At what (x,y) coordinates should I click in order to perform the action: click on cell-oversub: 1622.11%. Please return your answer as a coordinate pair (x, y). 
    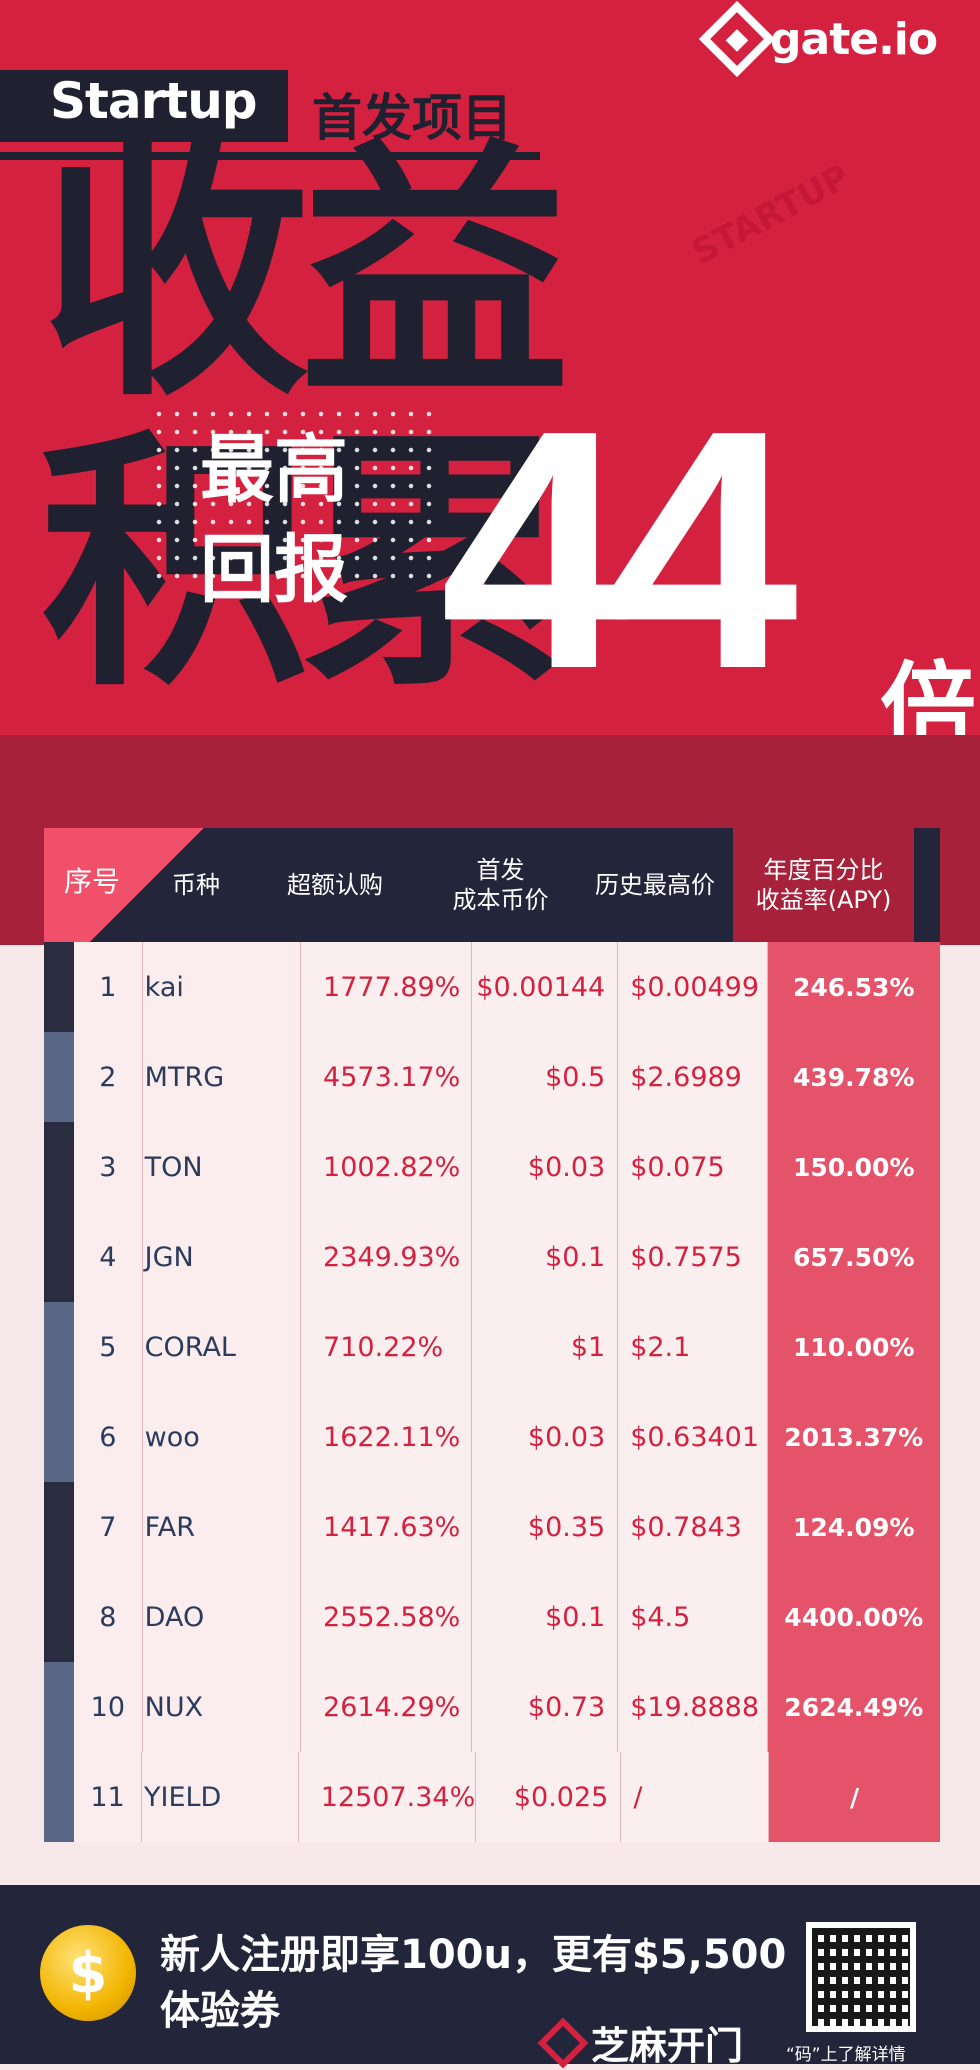
    Looking at the image, I should click on (386, 1437).